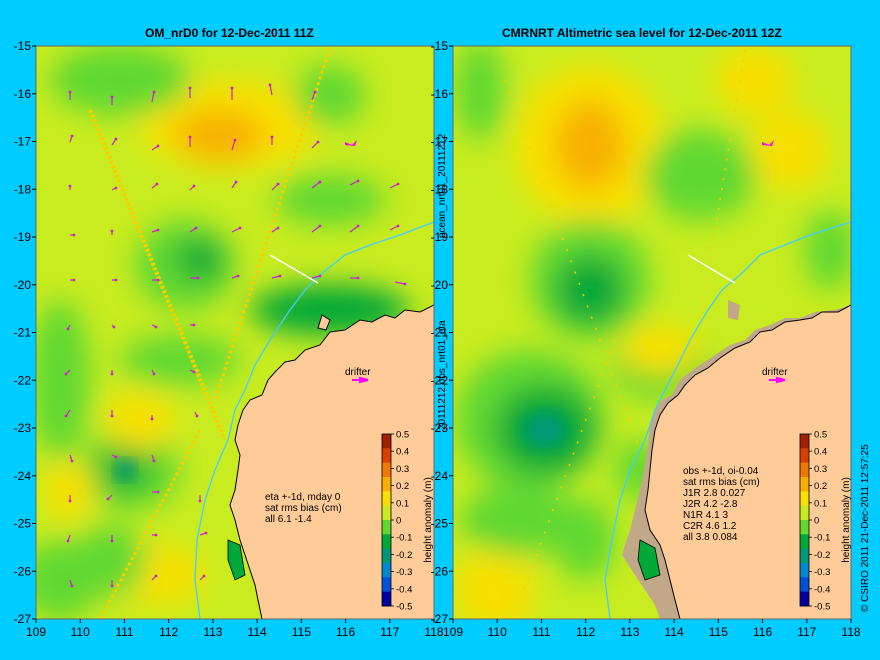  What do you see at coordinates (440, 333) in the screenshot?
I see `right-y-tick-label: -21` at bounding box center [440, 333].